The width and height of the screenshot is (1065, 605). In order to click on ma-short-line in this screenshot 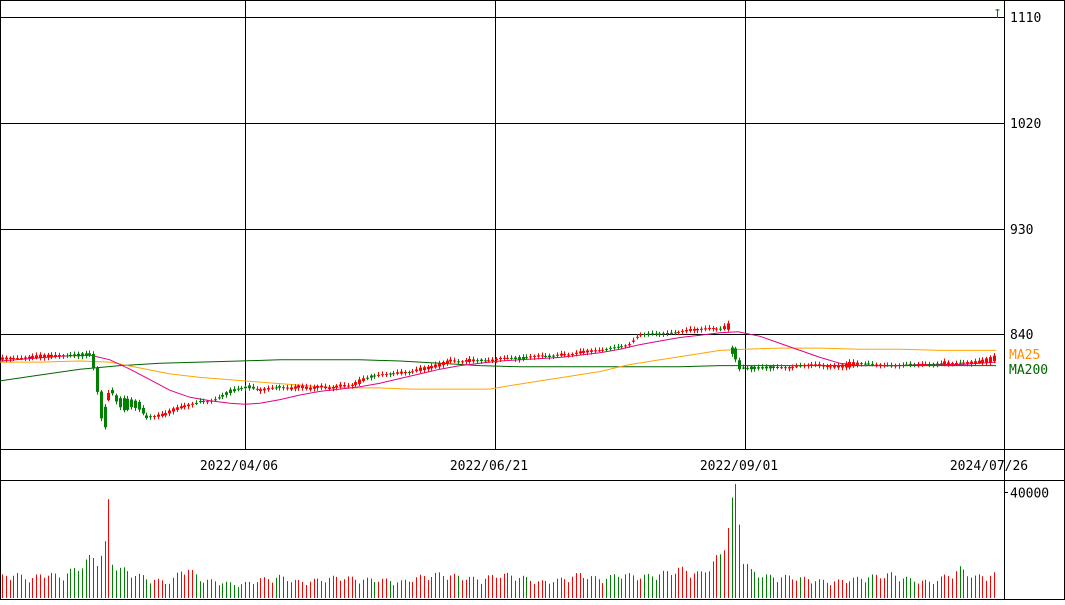, I will do `click(498, 368)`.